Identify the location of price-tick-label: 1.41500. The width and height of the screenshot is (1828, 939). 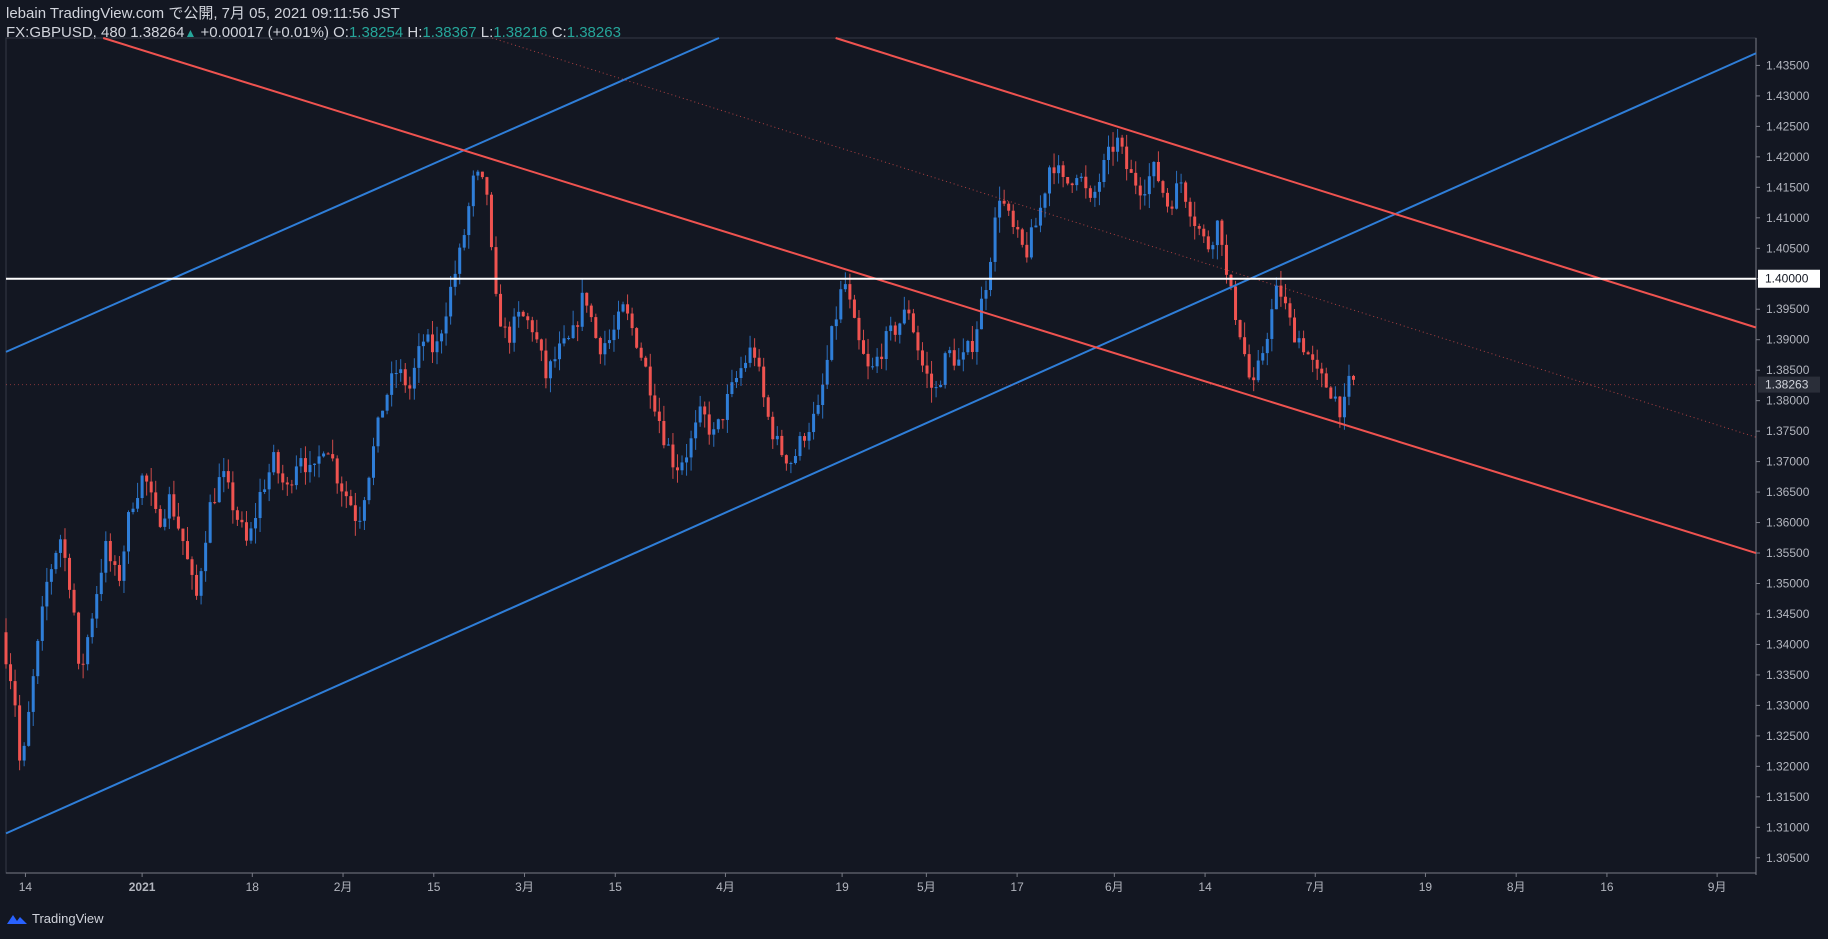
(1788, 187).